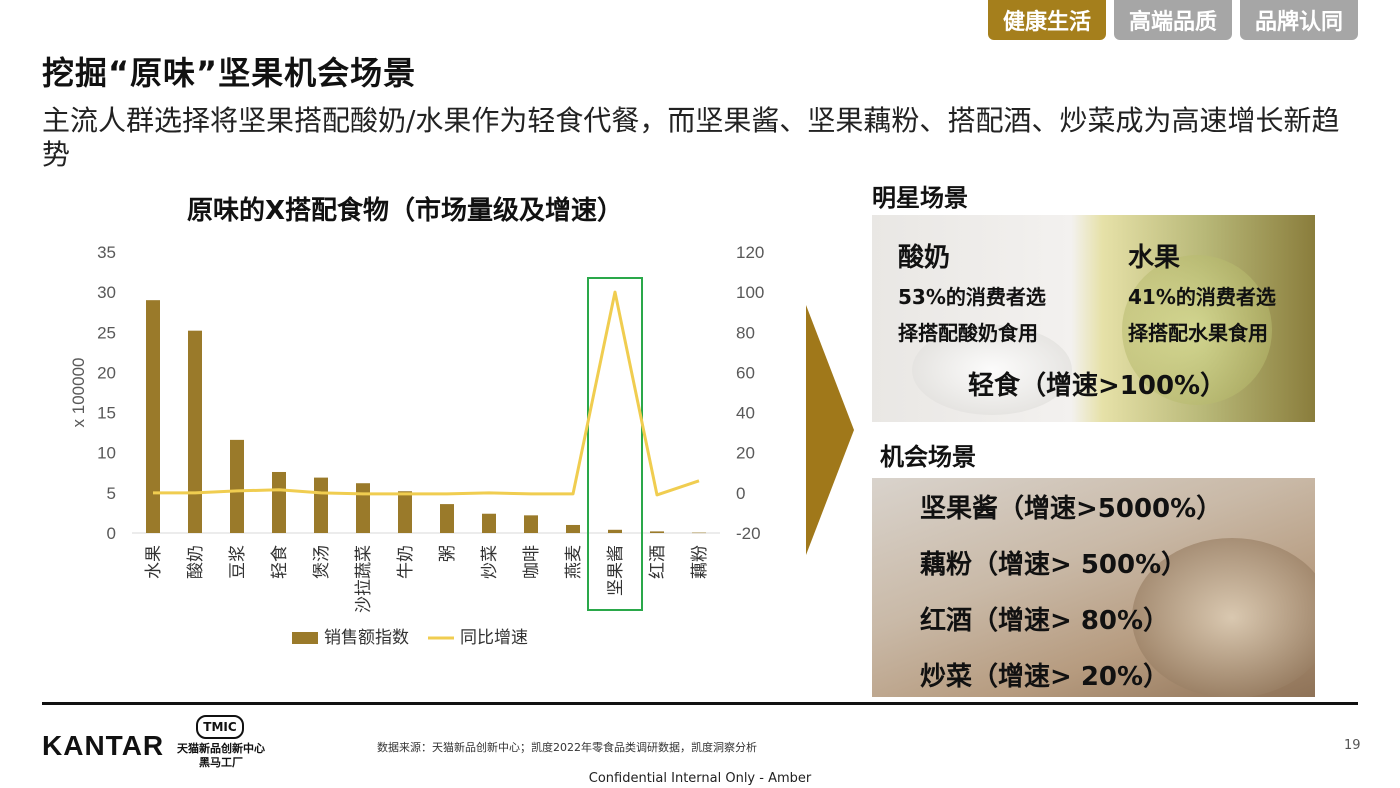  What do you see at coordinates (364, 579) in the screenshot?
I see `x-tick-label: 沙拉蔬菜` at bounding box center [364, 579].